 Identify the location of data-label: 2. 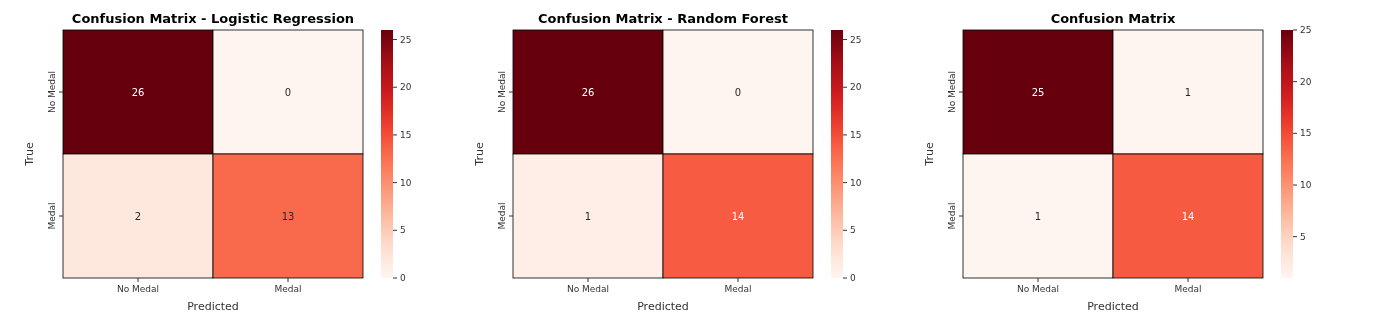
(138, 216).